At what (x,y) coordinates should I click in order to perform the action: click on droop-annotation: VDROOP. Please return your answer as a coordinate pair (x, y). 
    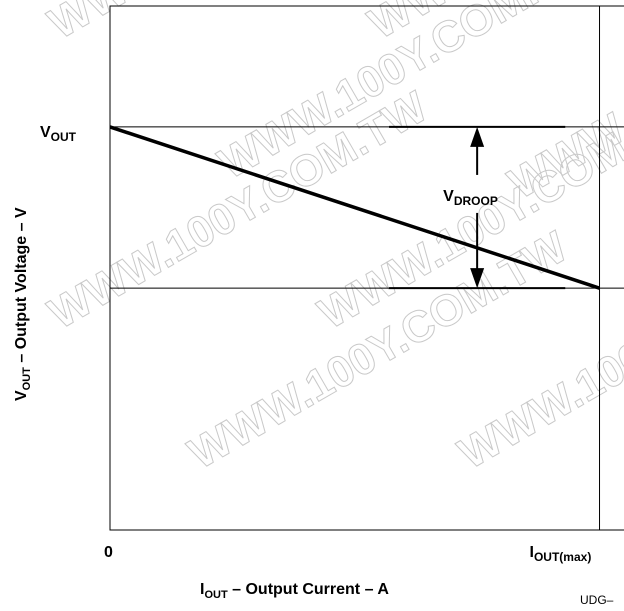
    Looking at the image, I should click on (477, 207).